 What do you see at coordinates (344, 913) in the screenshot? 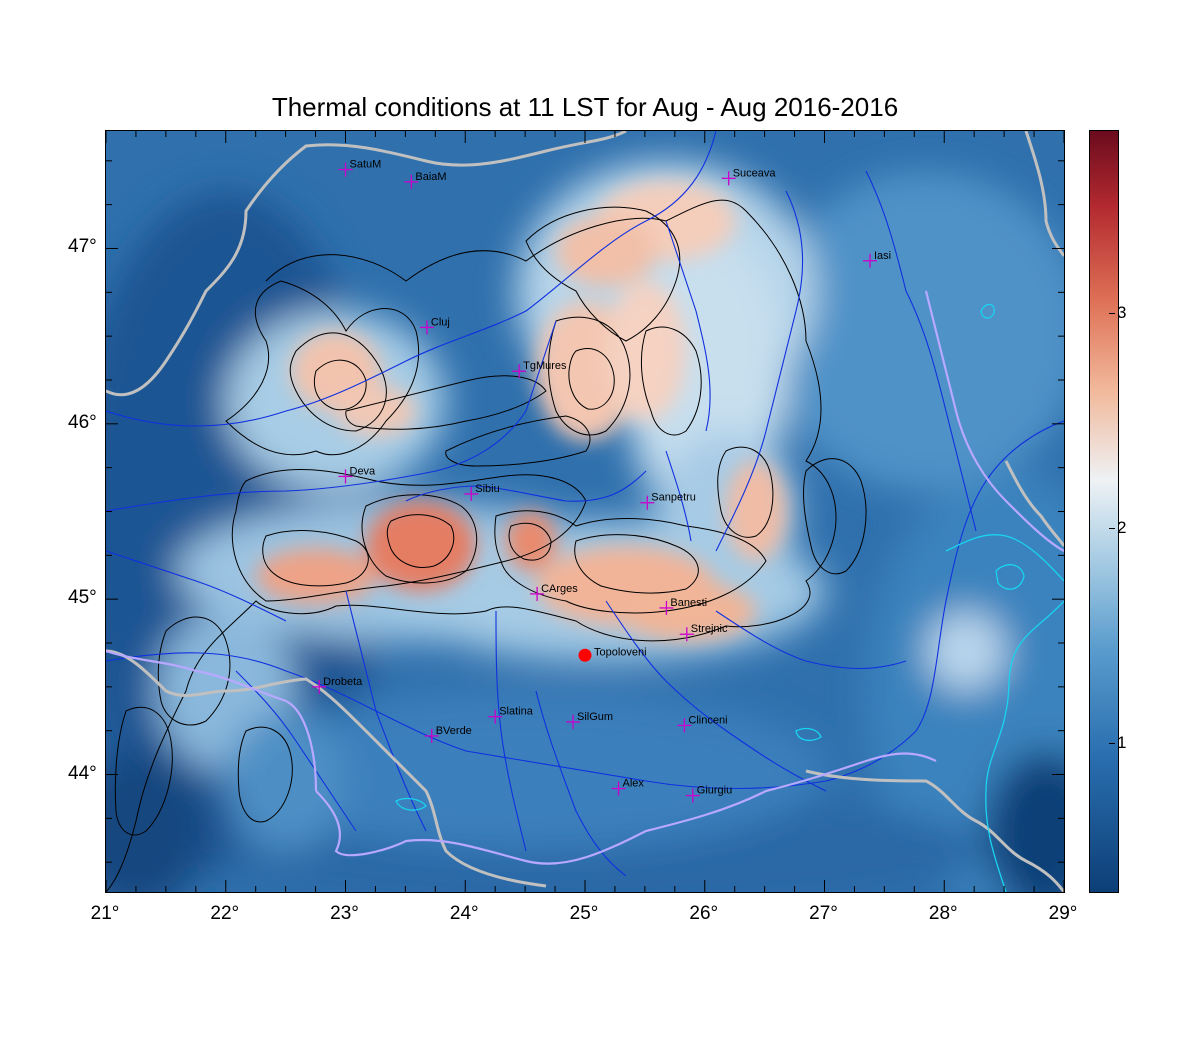
I see `x-tick-label: 23°` at bounding box center [344, 913].